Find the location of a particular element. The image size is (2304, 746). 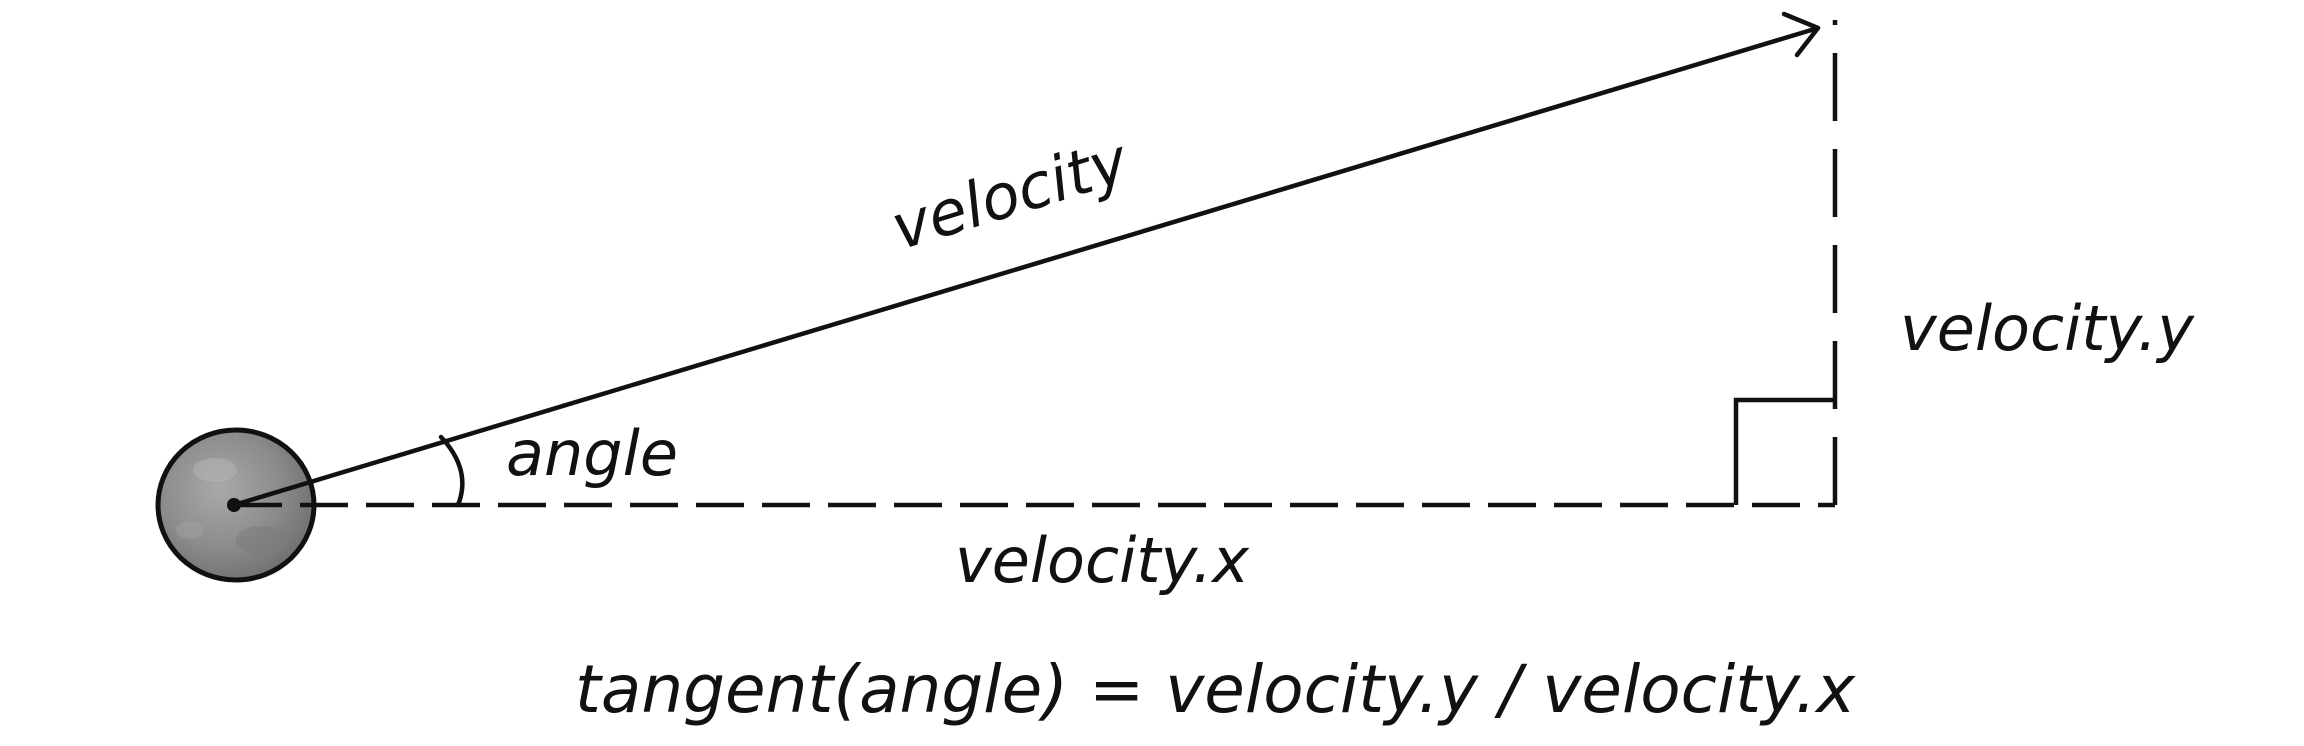

right-angle-marker is located at coordinates (1784, 451).